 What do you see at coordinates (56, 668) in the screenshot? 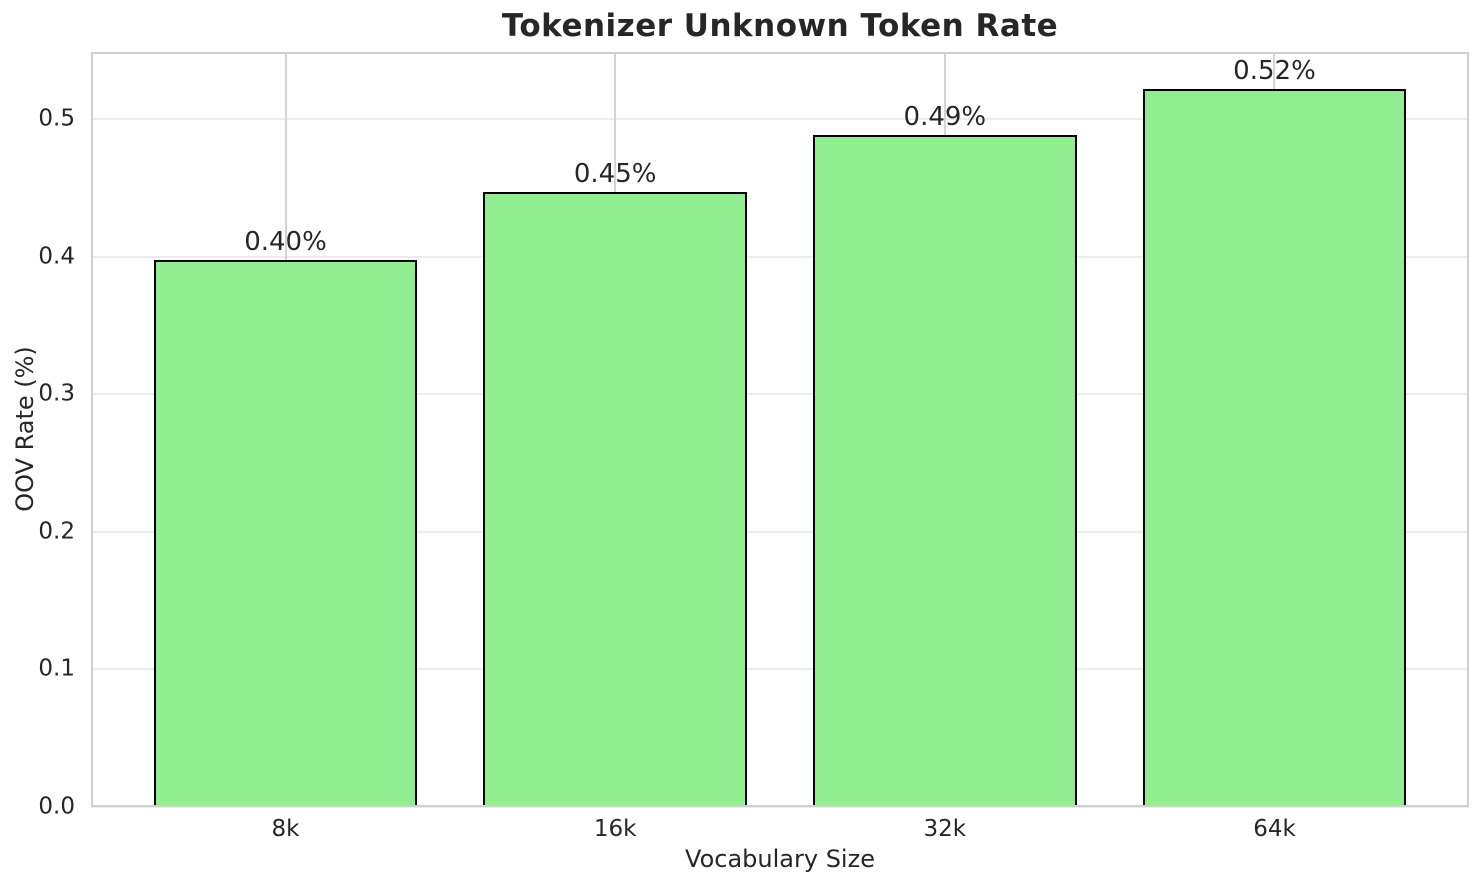
I see `y-tick-label: 0.1` at bounding box center [56, 668].